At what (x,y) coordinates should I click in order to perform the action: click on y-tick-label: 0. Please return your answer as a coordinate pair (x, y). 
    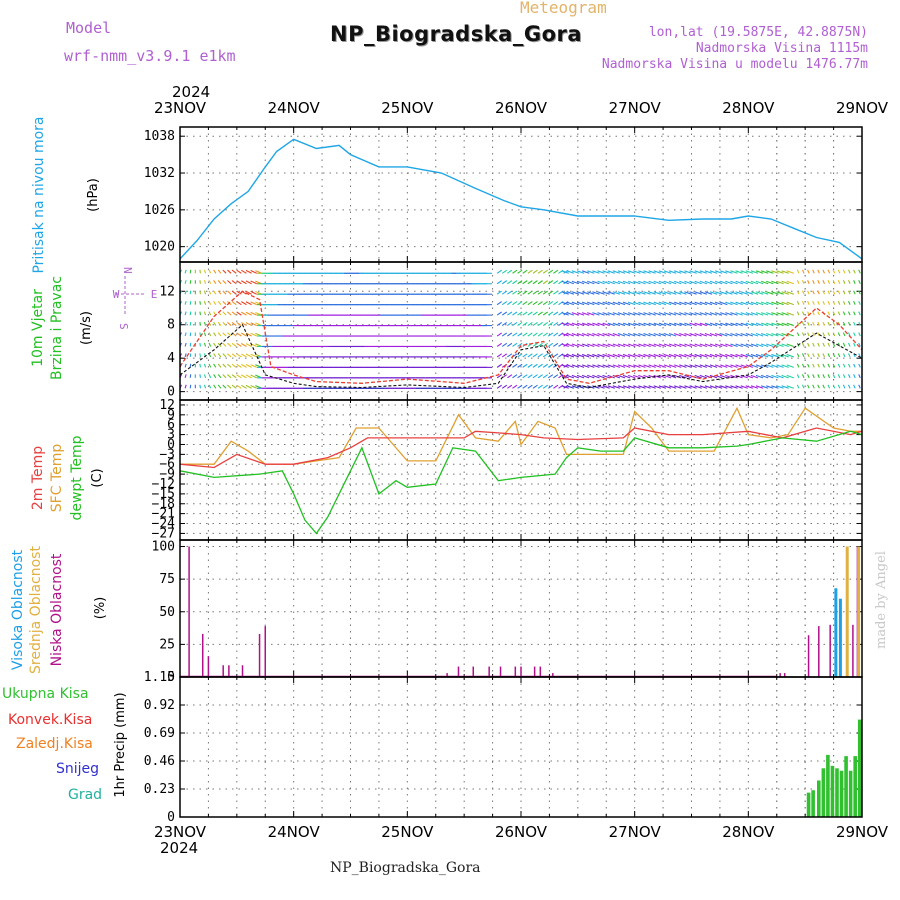
    Looking at the image, I should click on (171, 677).